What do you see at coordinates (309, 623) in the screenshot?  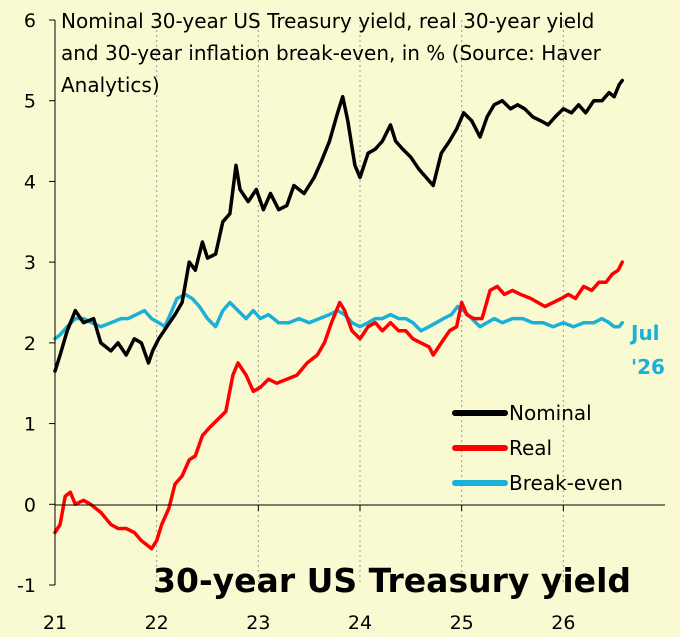 I see `x-tick-layer: 21 22 23 24 25 26` at bounding box center [309, 623].